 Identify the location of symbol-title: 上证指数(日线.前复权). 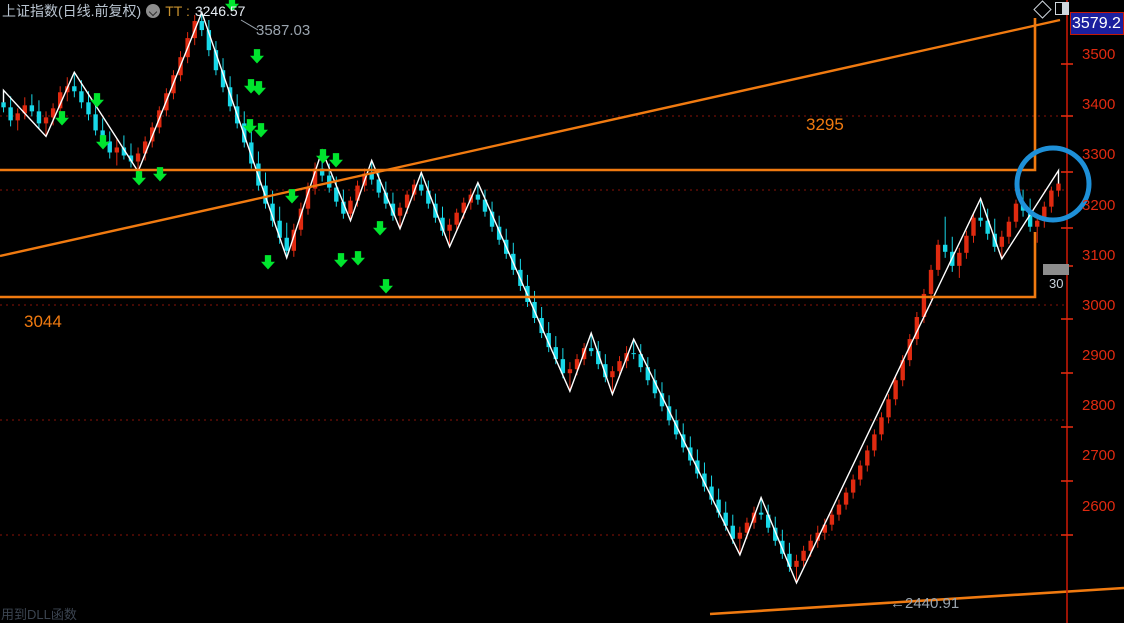
(72, 11).